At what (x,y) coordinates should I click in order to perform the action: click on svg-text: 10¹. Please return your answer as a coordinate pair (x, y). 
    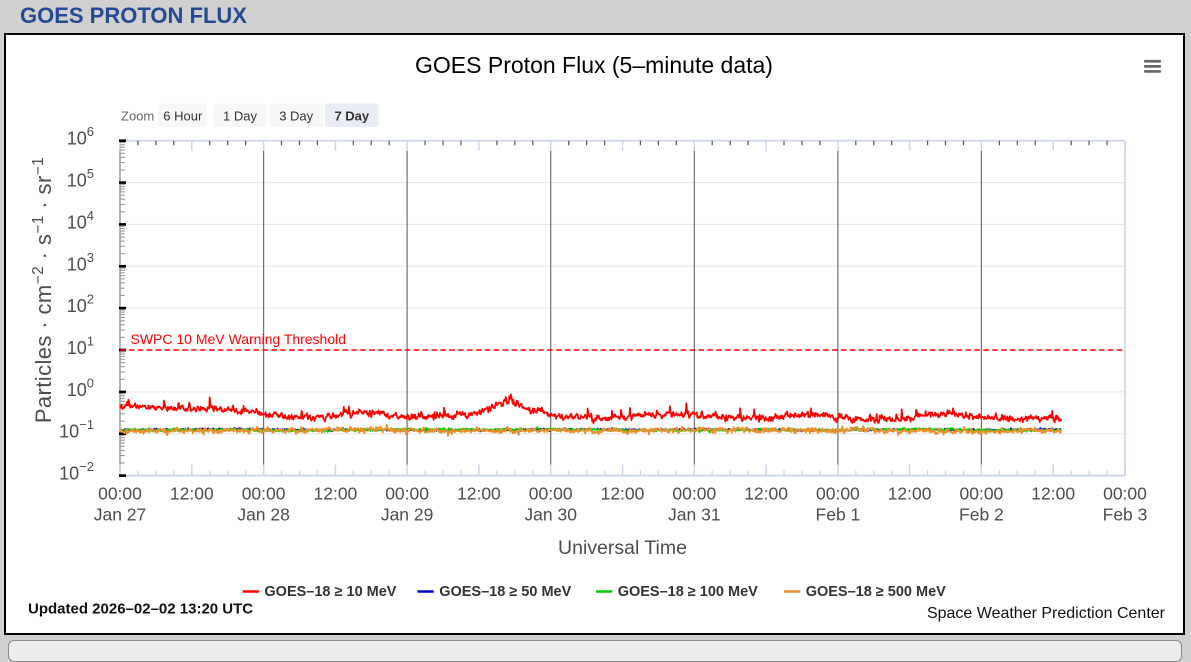
    Looking at the image, I should click on (80, 346).